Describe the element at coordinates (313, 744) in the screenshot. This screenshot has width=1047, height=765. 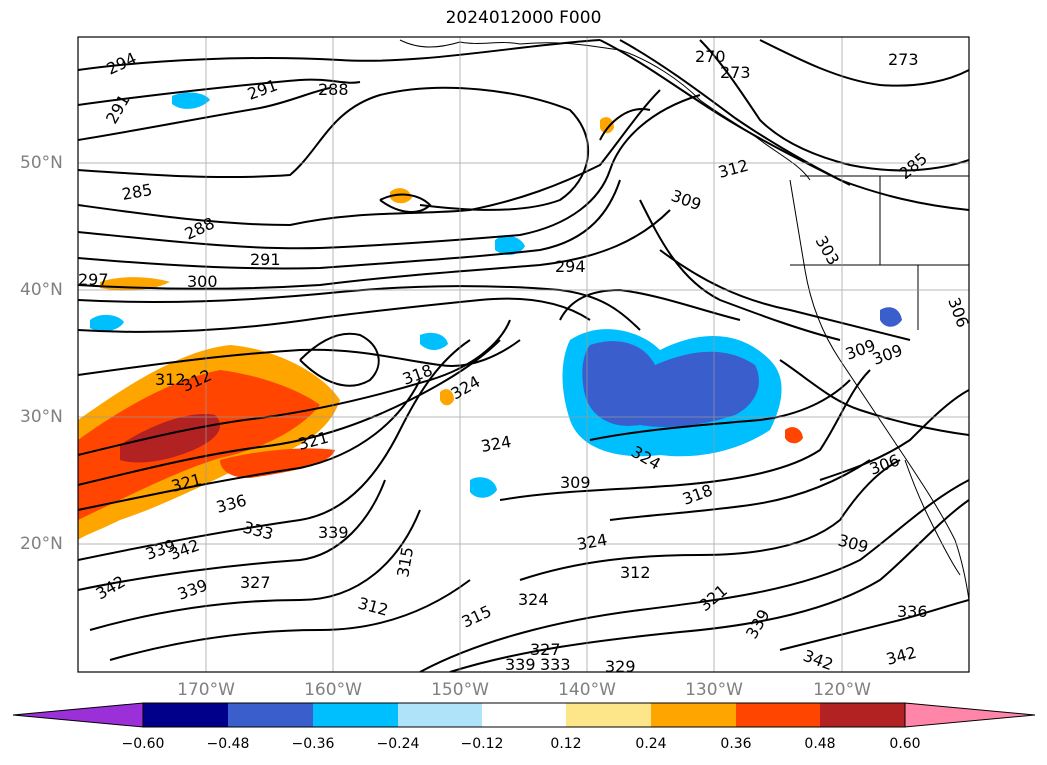
I see `colorbar-tick-label: −0.36` at that location.